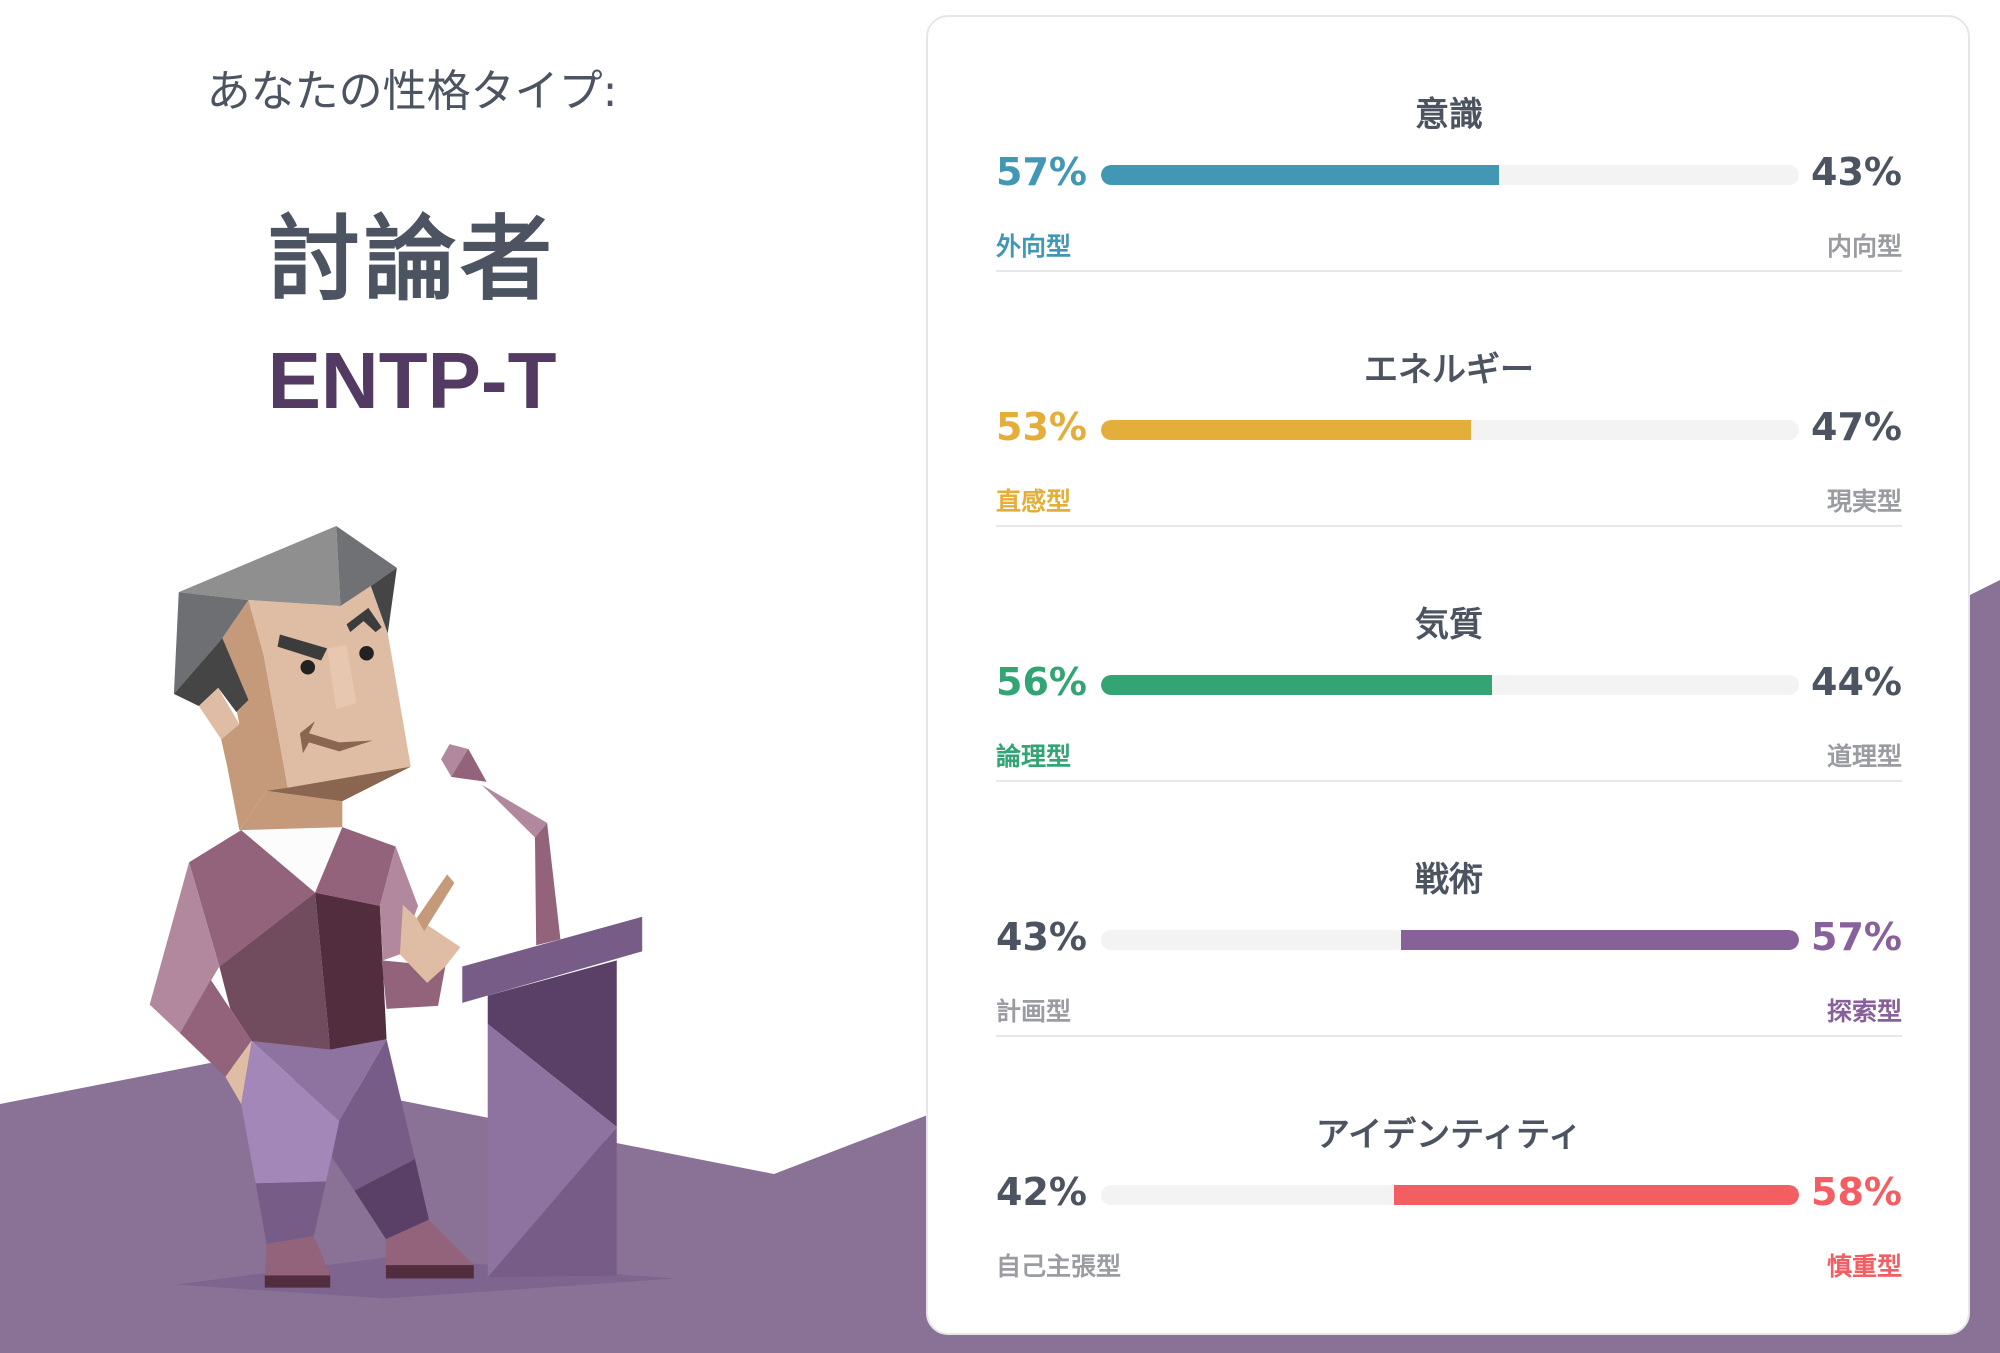 Image resolution: width=2000 pixels, height=1353 pixels. I want to click on trait-title: 戦術, so click(1449, 880).